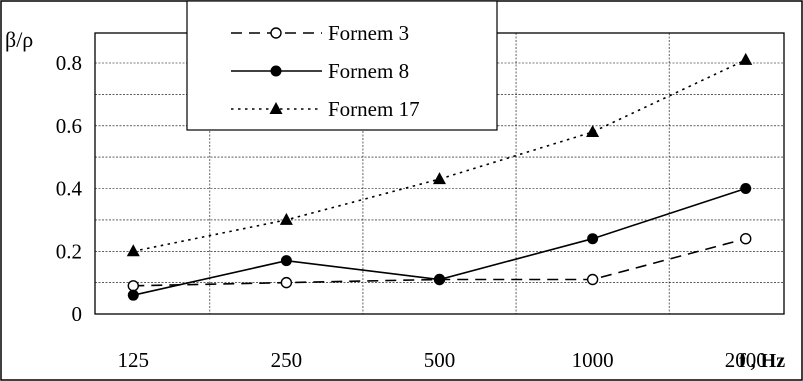  I want to click on legend: Fornem 3 Fornem 8 Fornem 17, so click(342, 65).